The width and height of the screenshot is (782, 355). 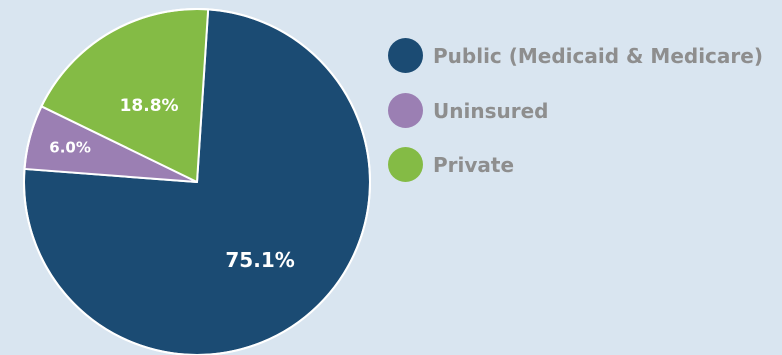 What do you see at coordinates (405, 164) in the screenshot?
I see `legend-swatch-private` at bounding box center [405, 164].